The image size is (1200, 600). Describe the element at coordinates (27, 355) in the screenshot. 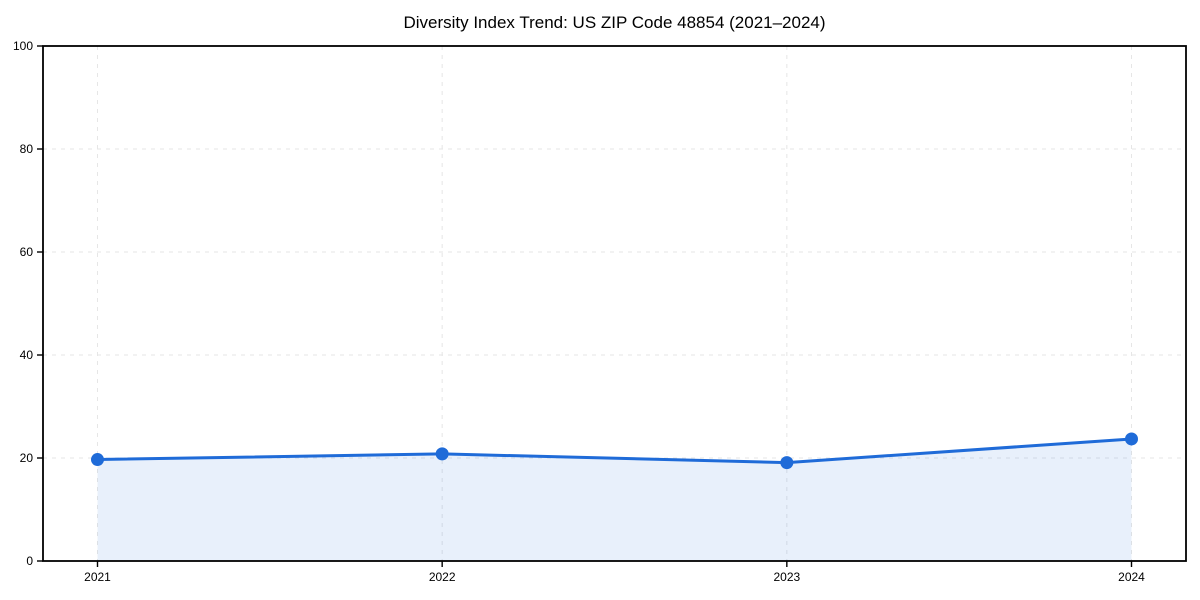

I see `y-tick-label: 40` at that location.